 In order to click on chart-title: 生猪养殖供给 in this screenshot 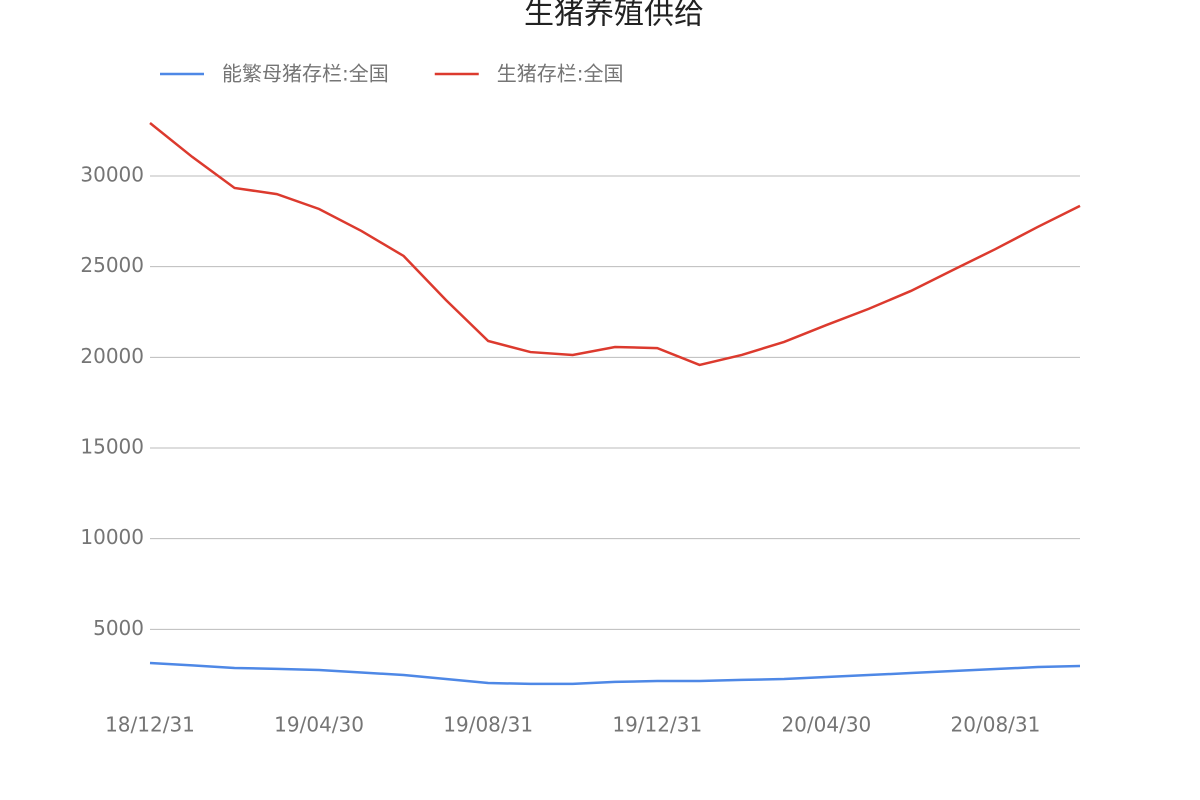, I will do `click(614, 16)`.